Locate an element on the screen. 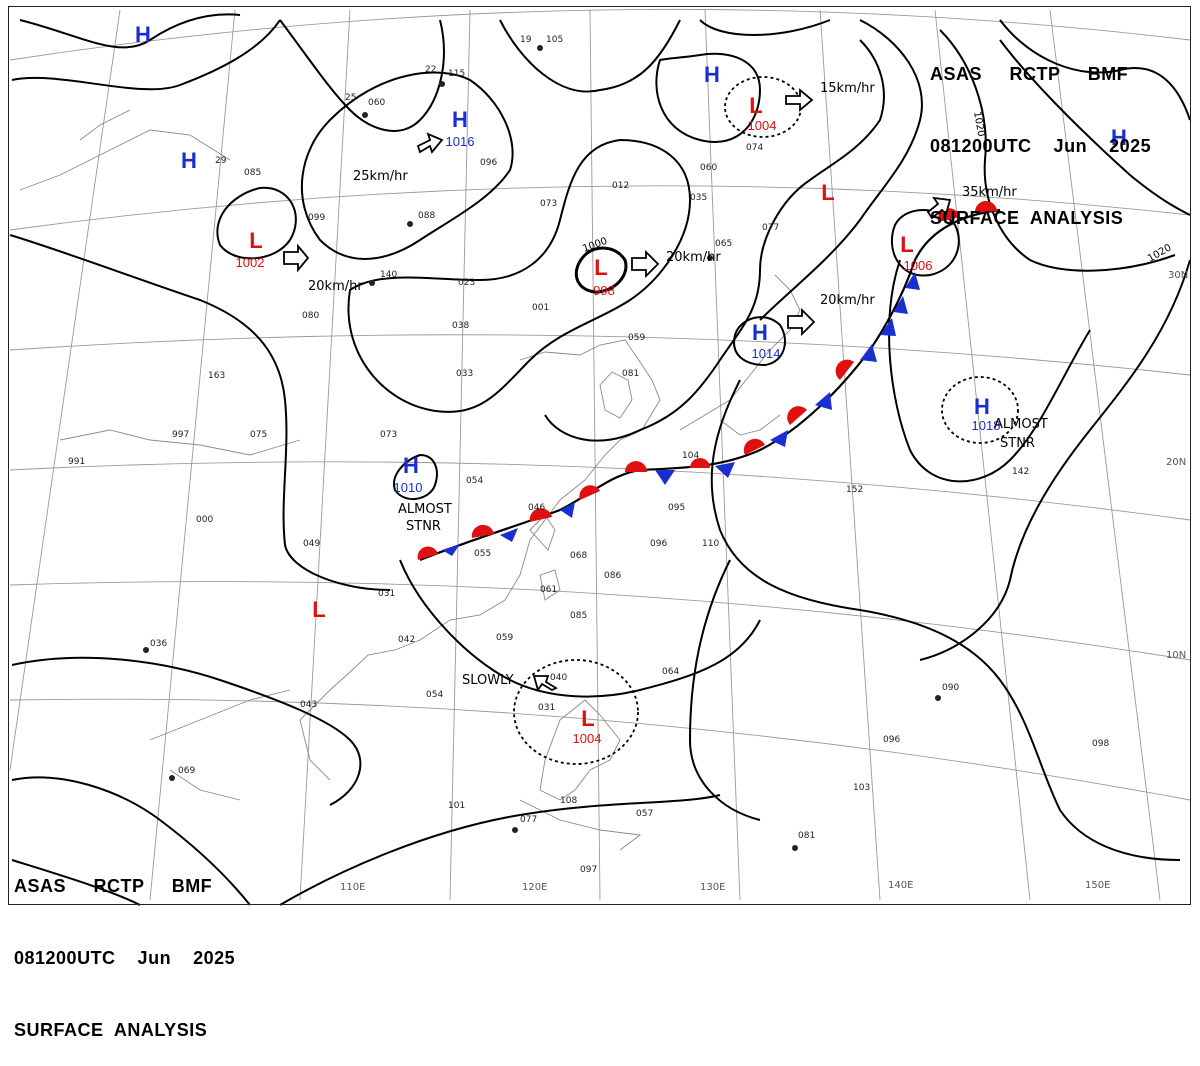 This screenshot has width=1200, height=1066. lon-label: 130E is located at coordinates (712, 887).